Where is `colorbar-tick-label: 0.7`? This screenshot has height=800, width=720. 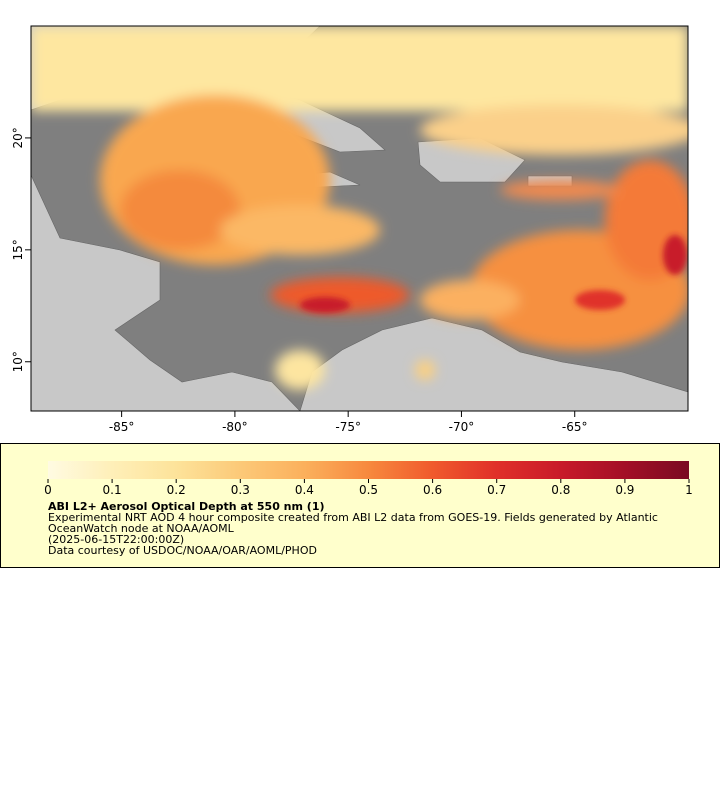 colorbar-tick-label: 0.7 is located at coordinates (496, 490).